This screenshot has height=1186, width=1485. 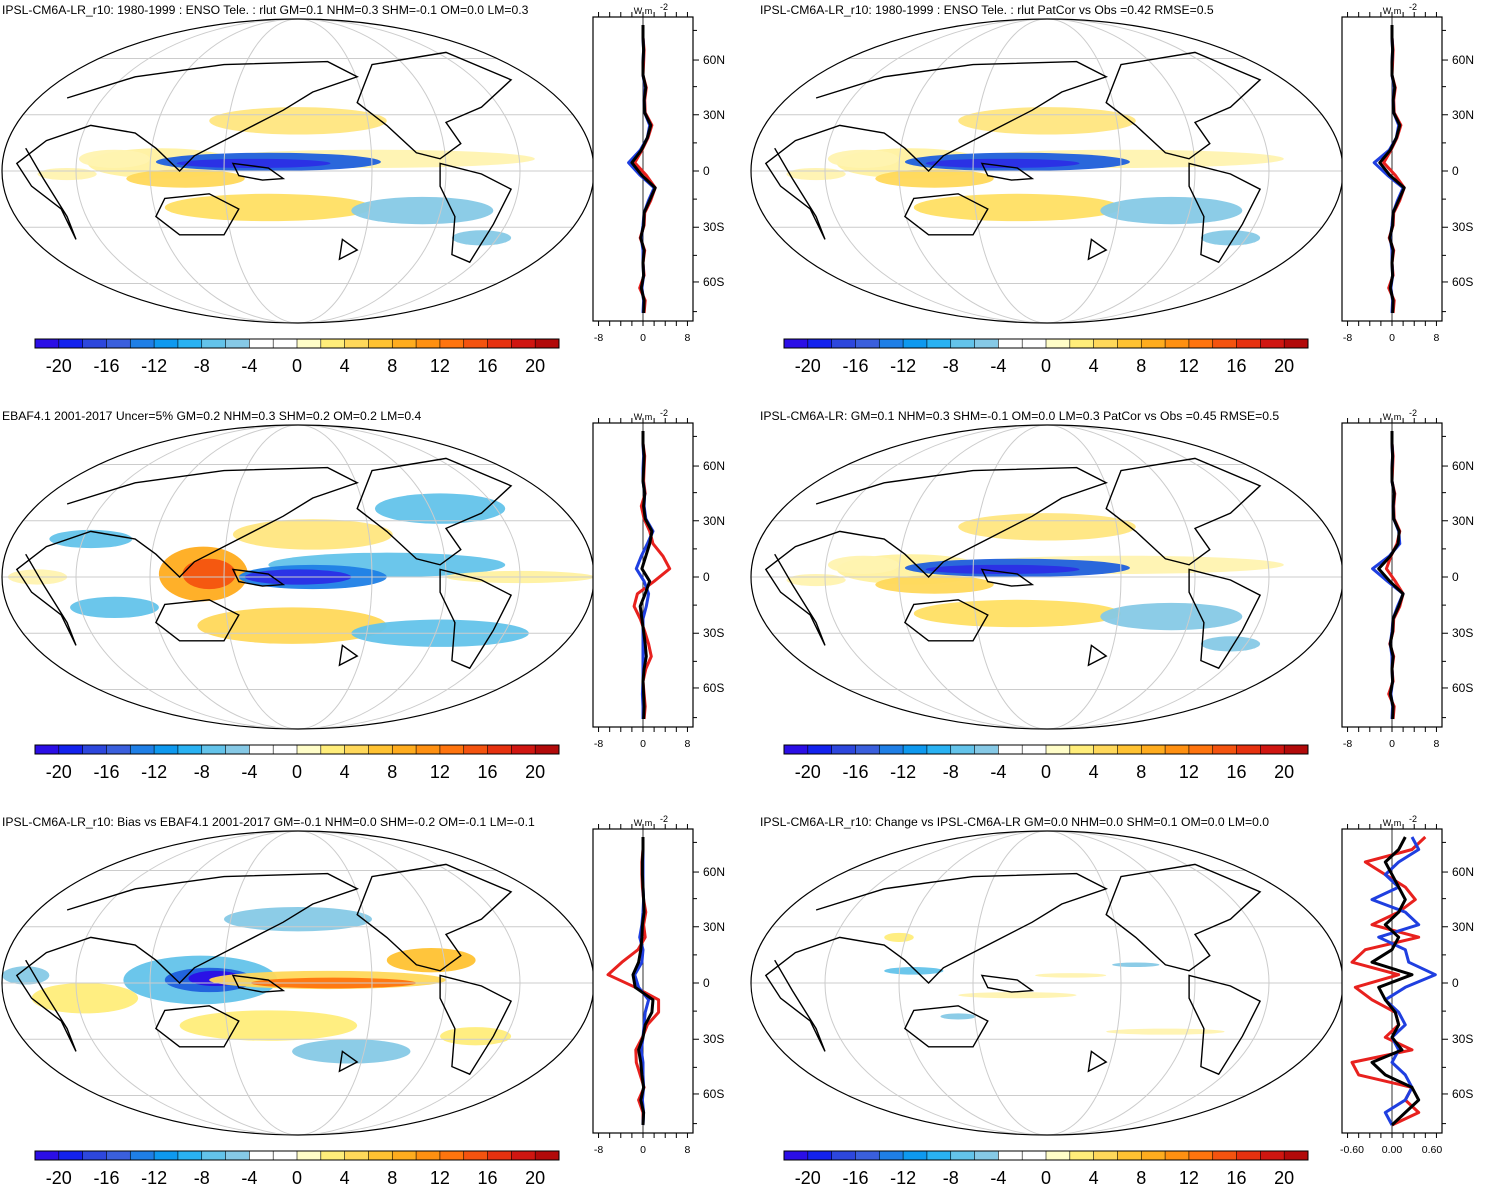 What do you see at coordinates (1407, 173) in the screenshot?
I see `zonal-mean-plot: -8 0 8 W m -2 60N 30N 0 30S 60S` at bounding box center [1407, 173].